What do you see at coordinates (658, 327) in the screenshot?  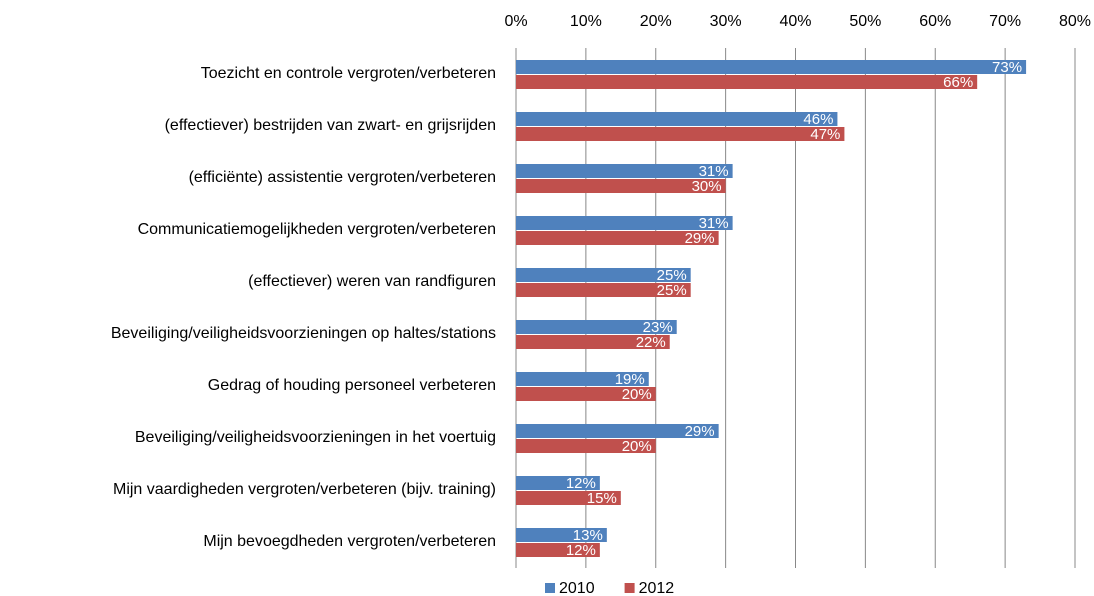 I see `value-label: 23%` at bounding box center [658, 327].